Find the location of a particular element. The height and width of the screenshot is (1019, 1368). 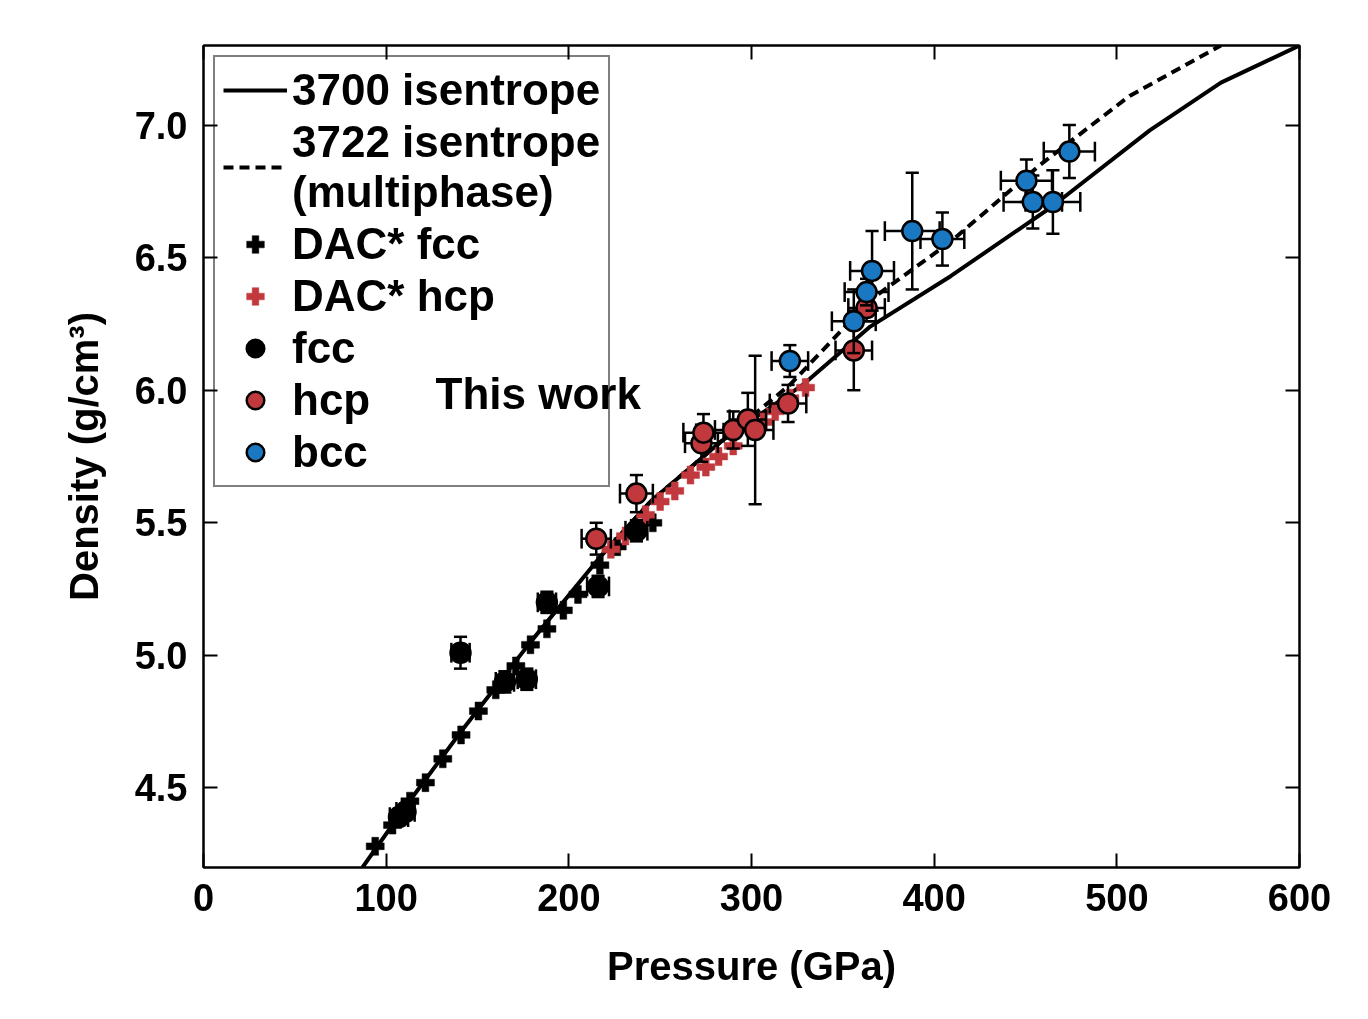

legend-label: 3722 isentrope (multiphase) is located at coordinates (446, 167).